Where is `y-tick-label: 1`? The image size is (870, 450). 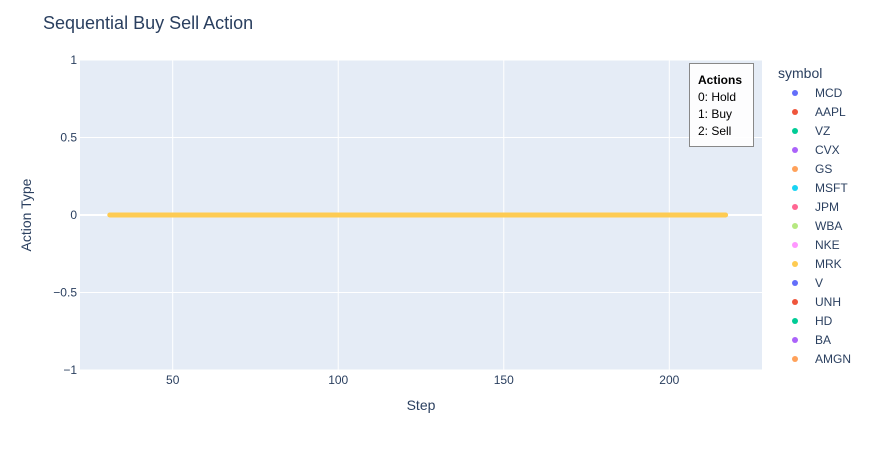 y-tick-label: 1 is located at coordinates (73, 60).